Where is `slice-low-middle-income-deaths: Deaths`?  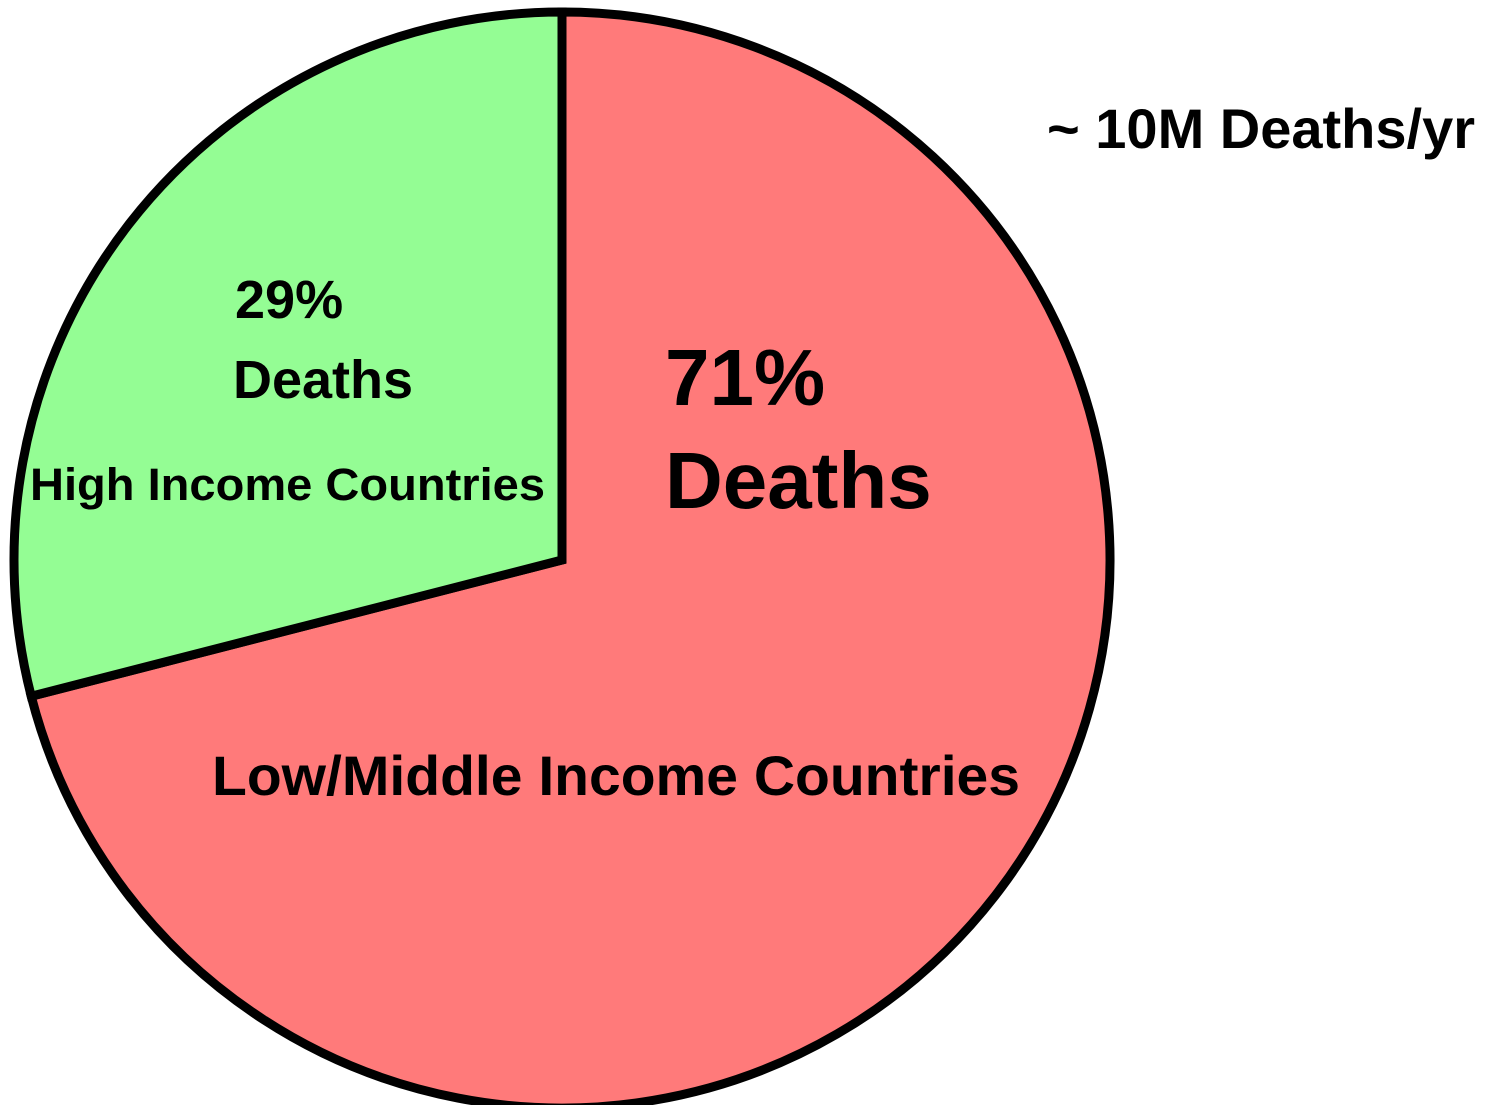 slice-low-middle-income-deaths: Deaths is located at coordinates (798, 480).